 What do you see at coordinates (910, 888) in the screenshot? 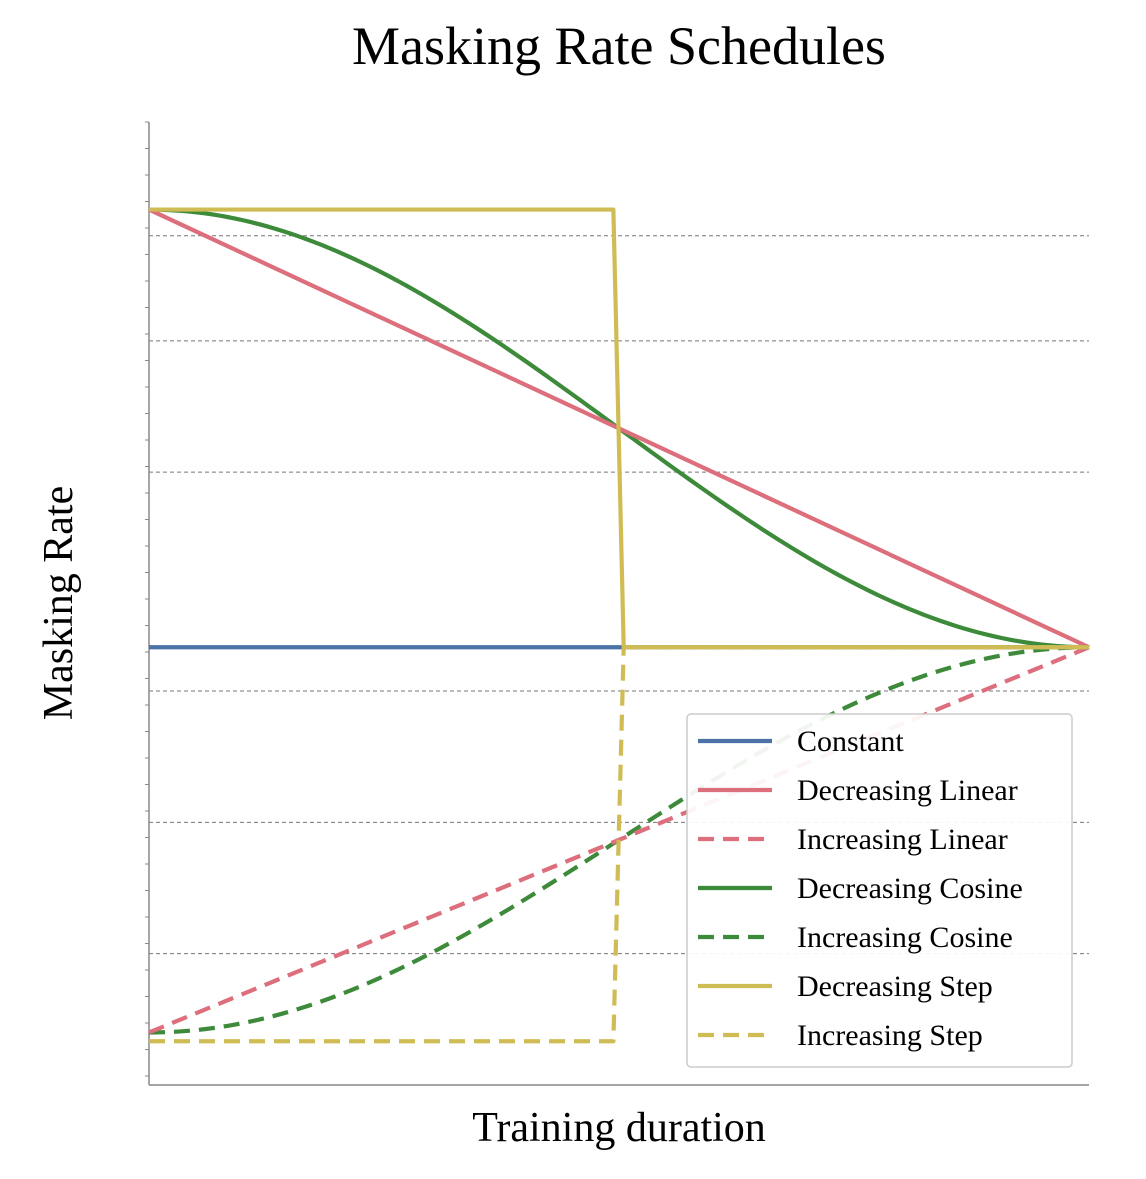
I see `legend-label-decreasing-cosine: Decreasing Cosine` at bounding box center [910, 888].